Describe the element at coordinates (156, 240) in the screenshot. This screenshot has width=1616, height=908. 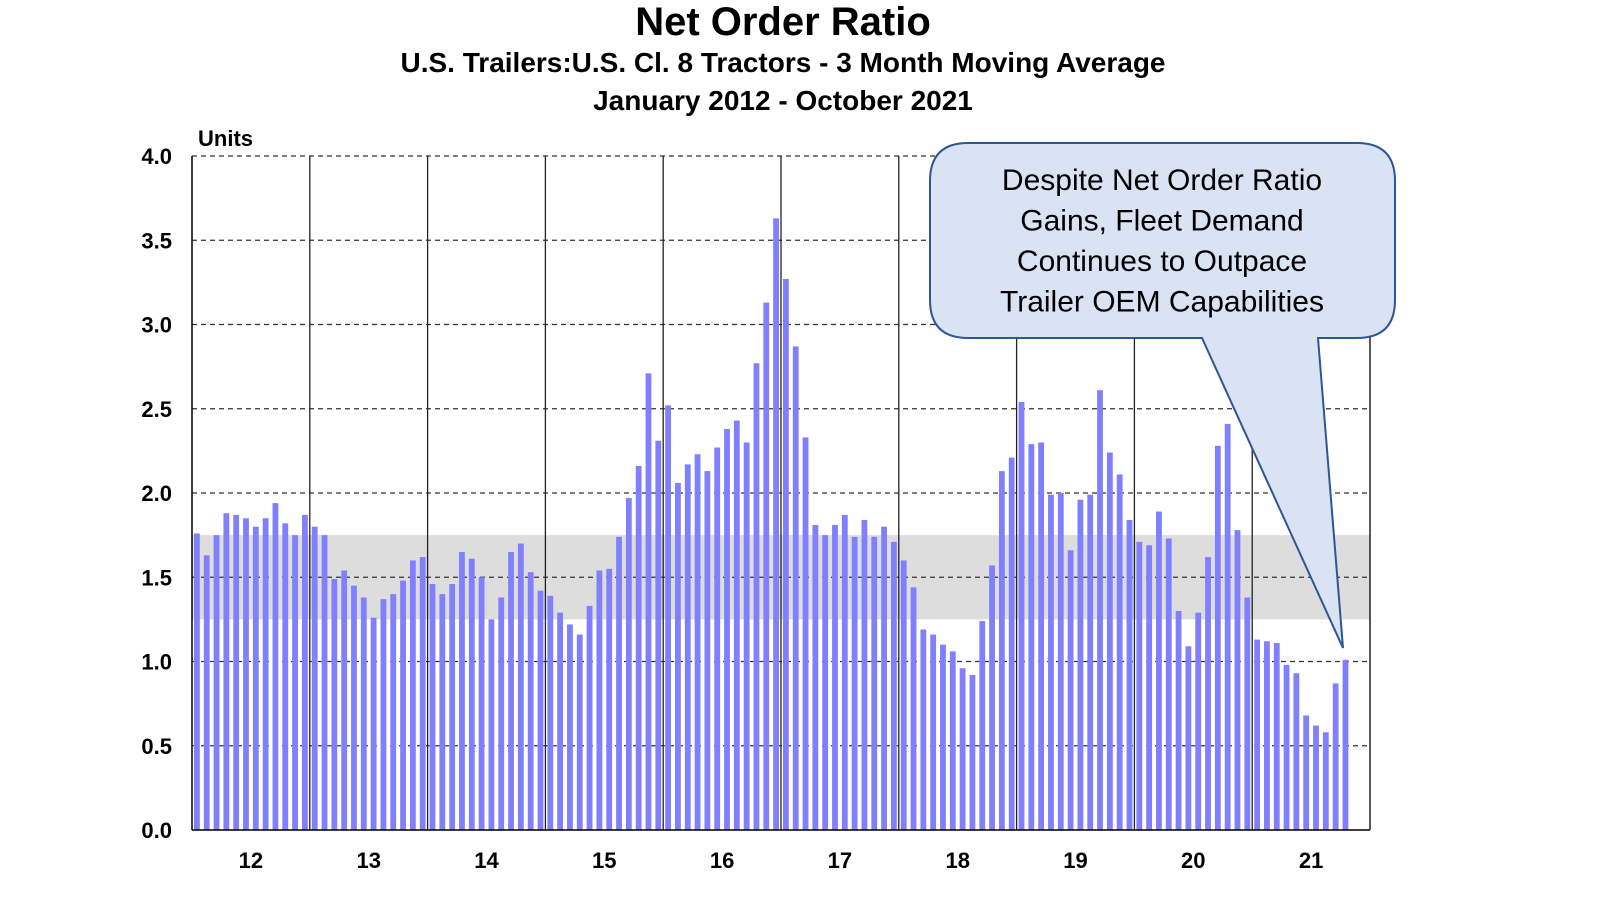
I see `y-tick-label: 3.5` at that location.